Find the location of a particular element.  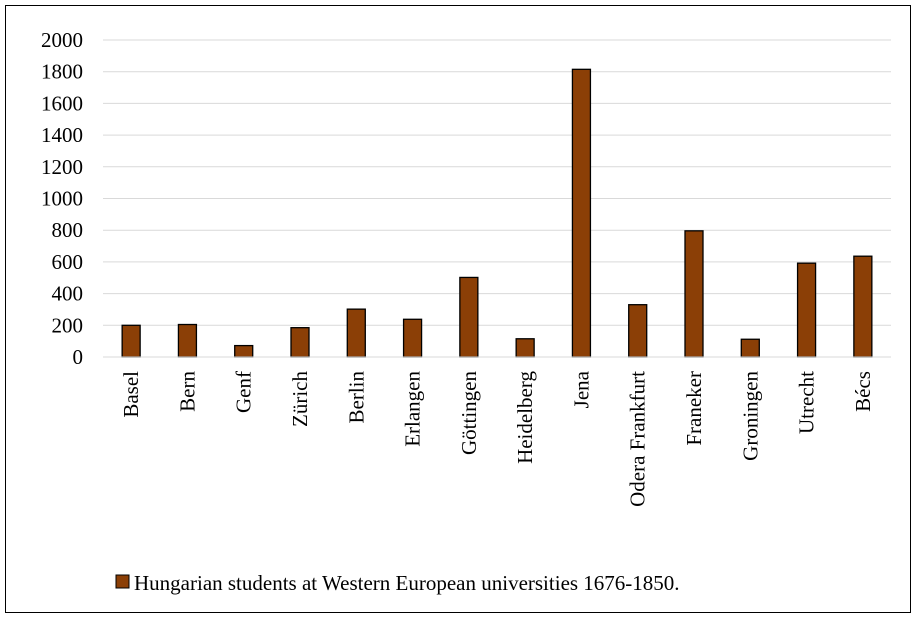

x-tick-label: Odera Frankfurt is located at coordinates (638, 439).